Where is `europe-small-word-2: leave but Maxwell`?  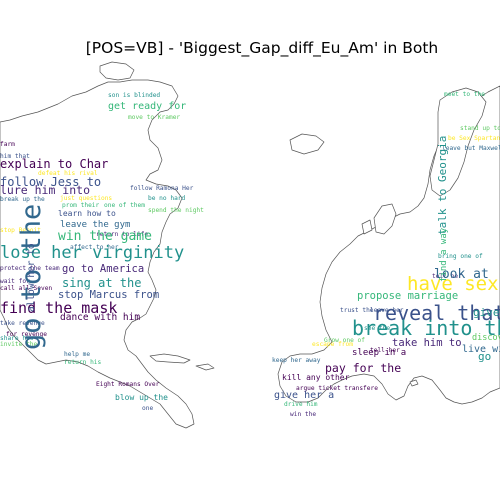
europe-small-word-2: leave but Maxwell is located at coordinates (471, 148).